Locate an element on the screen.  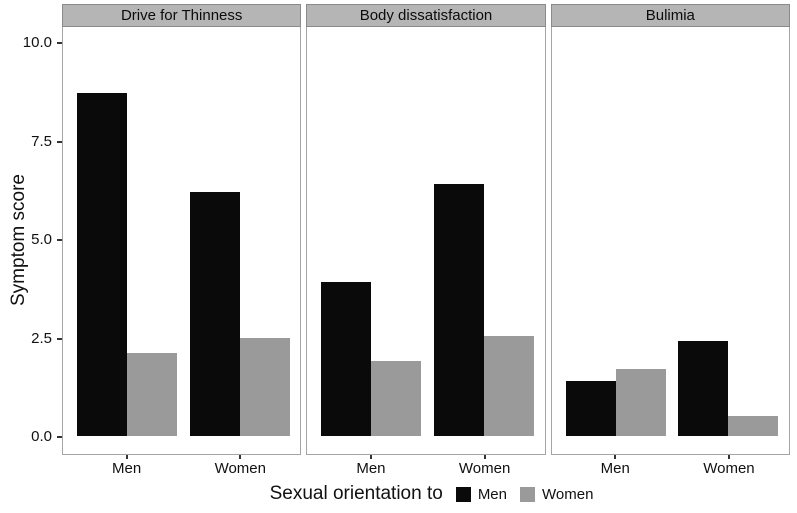
y-tick-label: 0.0 is located at coordinates (41, 436).